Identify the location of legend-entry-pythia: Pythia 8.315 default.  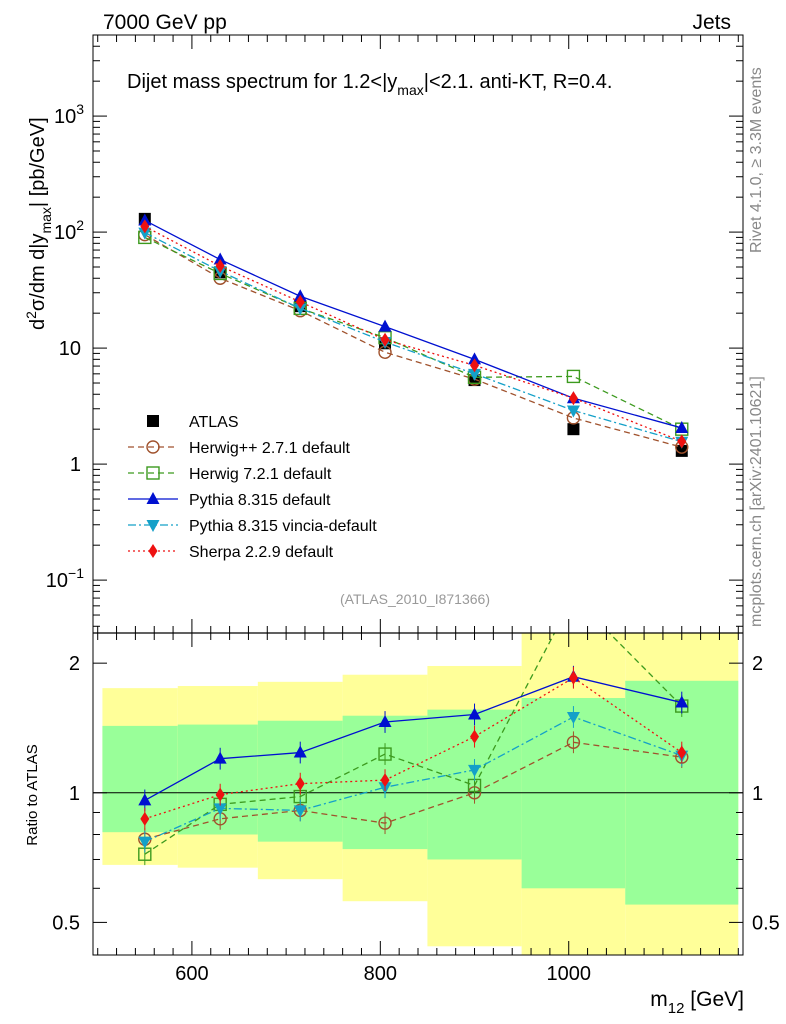
(229, 500).